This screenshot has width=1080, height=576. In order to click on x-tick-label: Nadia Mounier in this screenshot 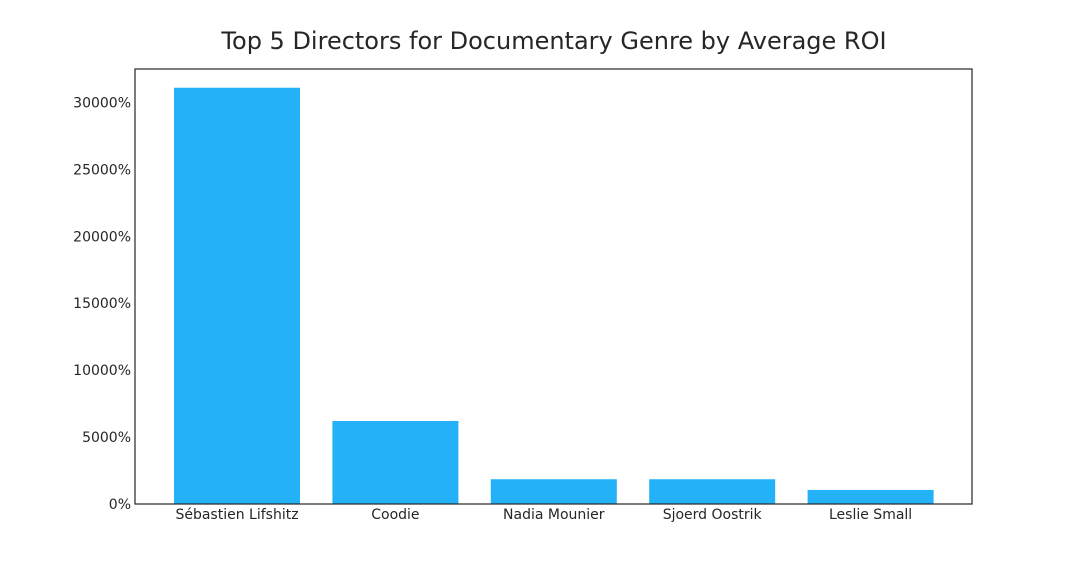, I will do `click(554, 515)`.